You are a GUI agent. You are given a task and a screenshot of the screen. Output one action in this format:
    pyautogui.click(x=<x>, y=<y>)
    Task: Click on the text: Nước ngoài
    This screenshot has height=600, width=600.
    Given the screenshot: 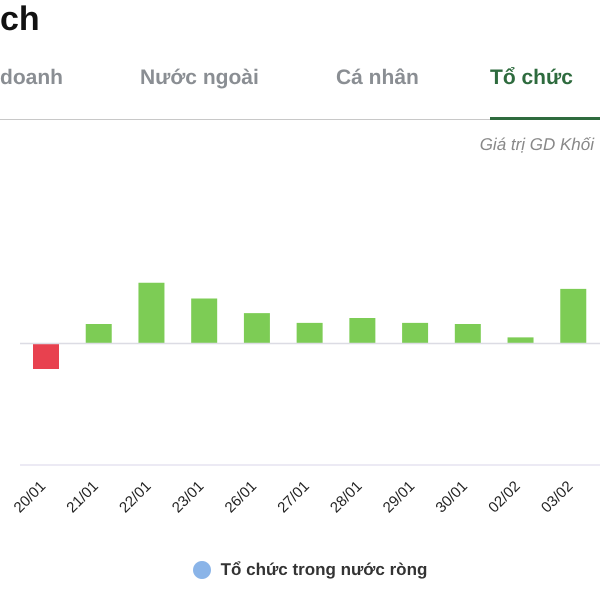 What is the action you would take?
    pyautogui.click(x=199, y=78)
    